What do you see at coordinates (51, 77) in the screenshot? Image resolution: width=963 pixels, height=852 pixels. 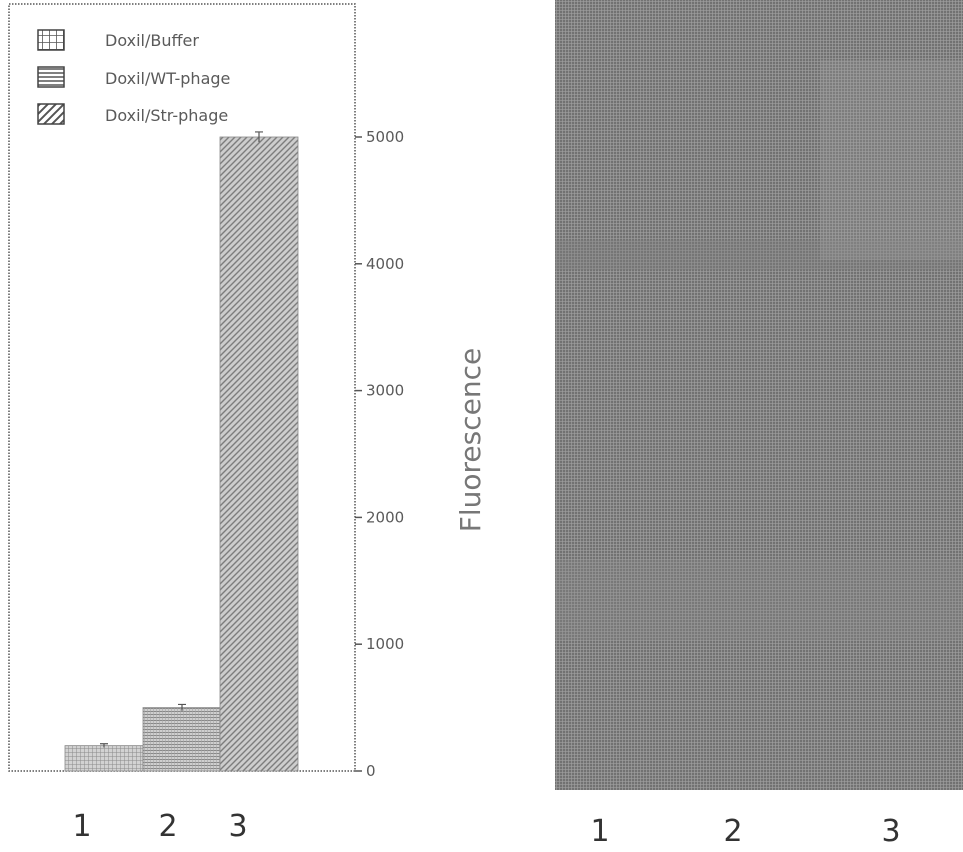 I see `legend-swatch-horizontal` at bounding box center [51, 77].